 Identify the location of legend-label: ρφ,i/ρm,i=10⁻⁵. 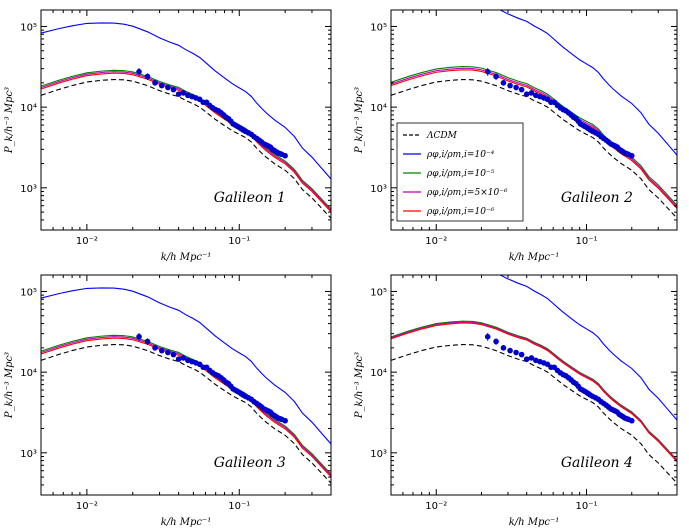
(460, 174).